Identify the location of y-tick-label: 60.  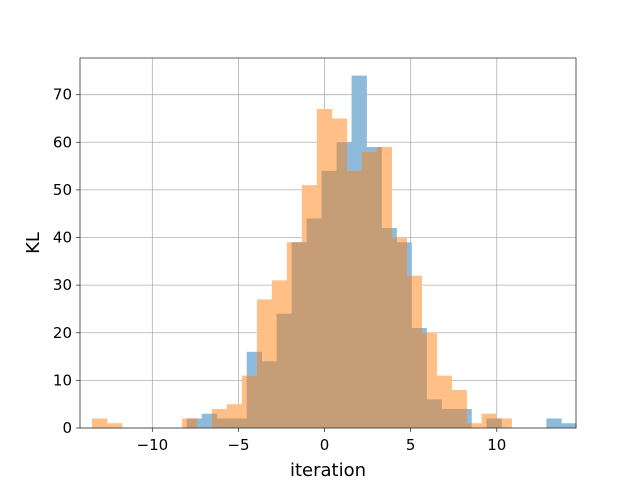
(62, 142).